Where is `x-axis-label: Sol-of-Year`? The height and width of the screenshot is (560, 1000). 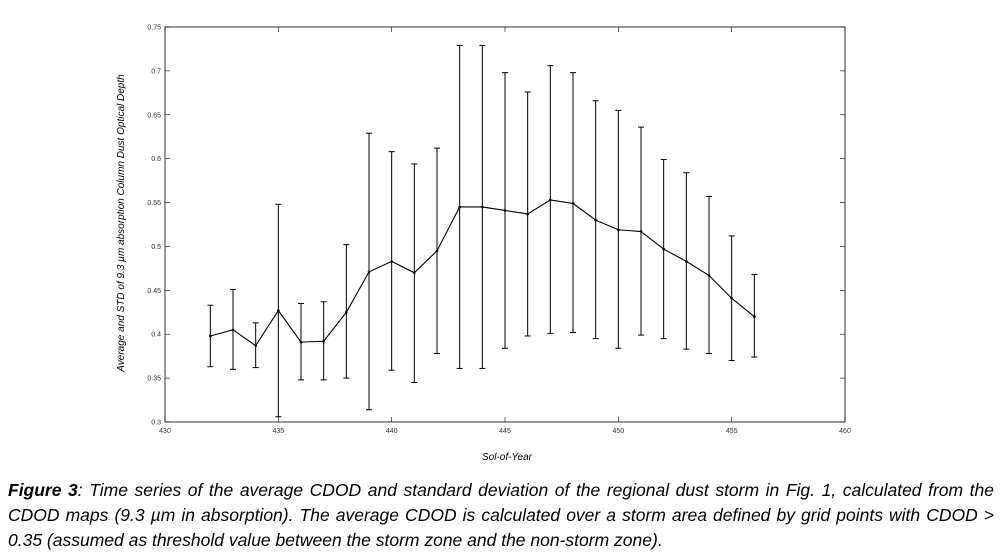 x-axis-label: Sol-of-Year is located at coordinates (507, 457).